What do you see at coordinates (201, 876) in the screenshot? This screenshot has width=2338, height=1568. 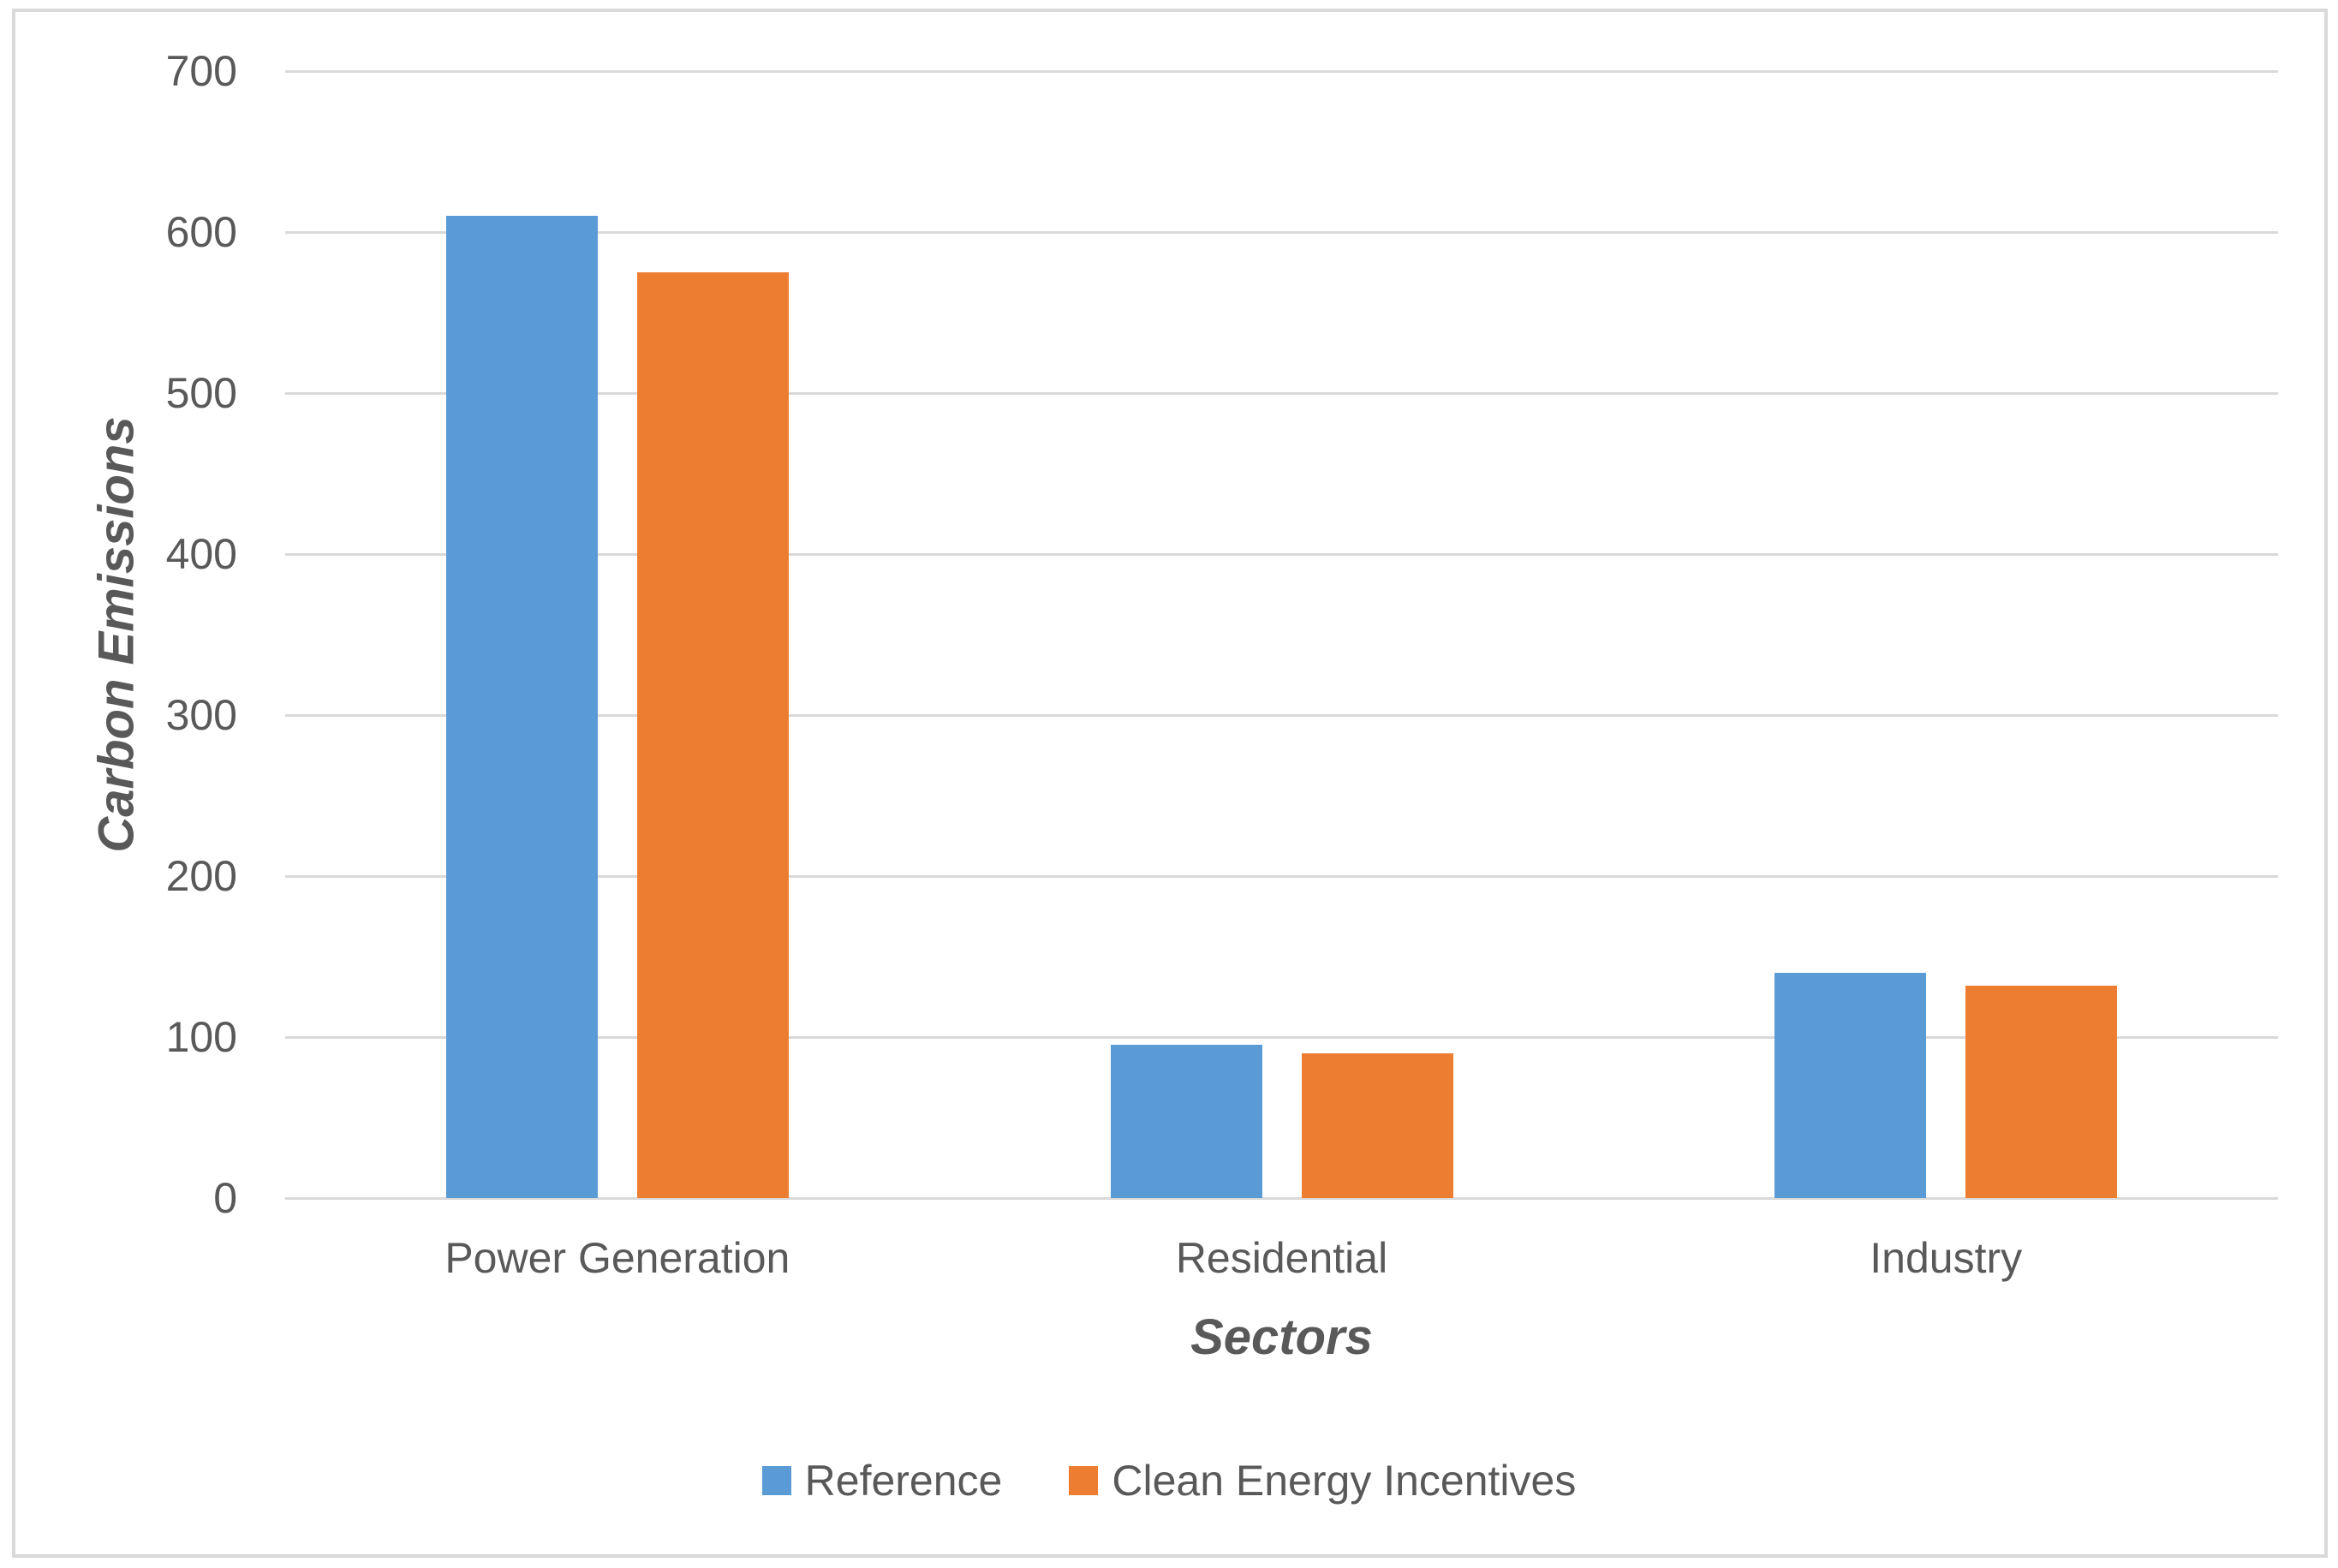 I see `y-tick-label-200: 200` at bounding box center [201, 876].